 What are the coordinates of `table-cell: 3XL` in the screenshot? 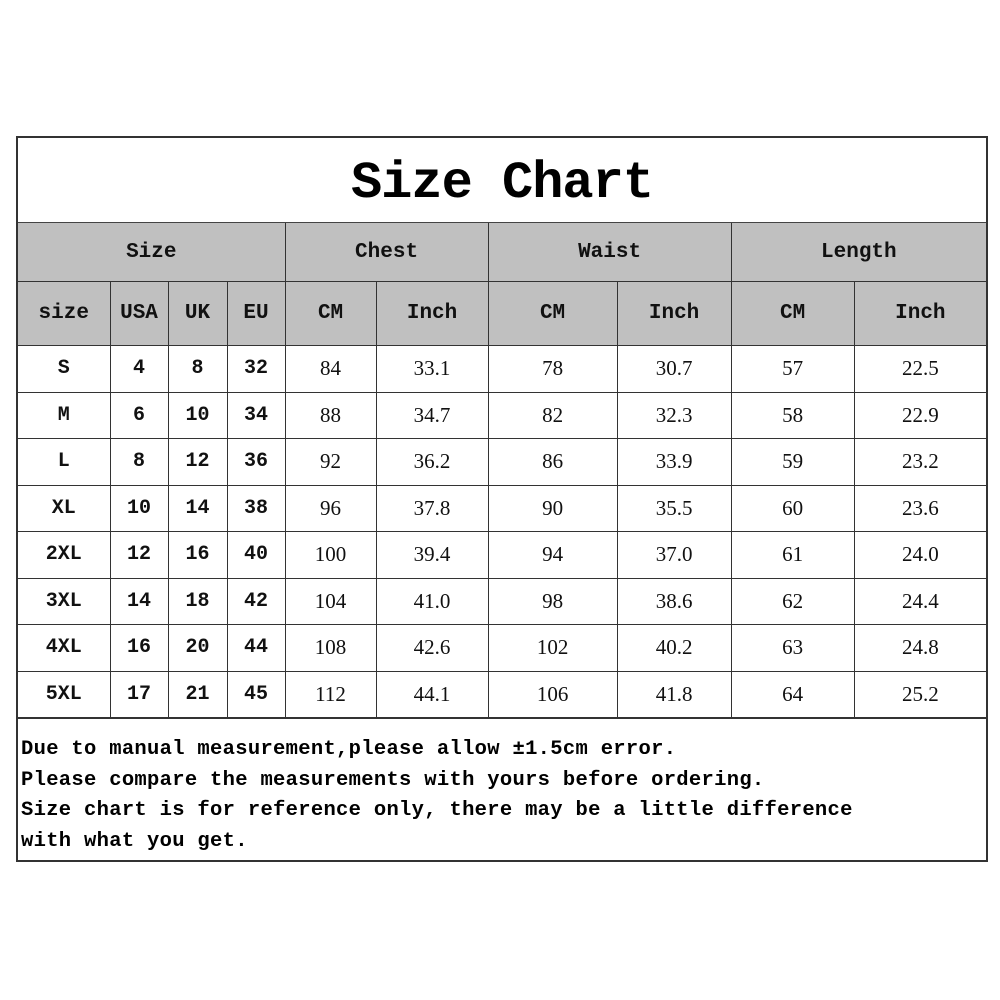 It's located at (64, 601).